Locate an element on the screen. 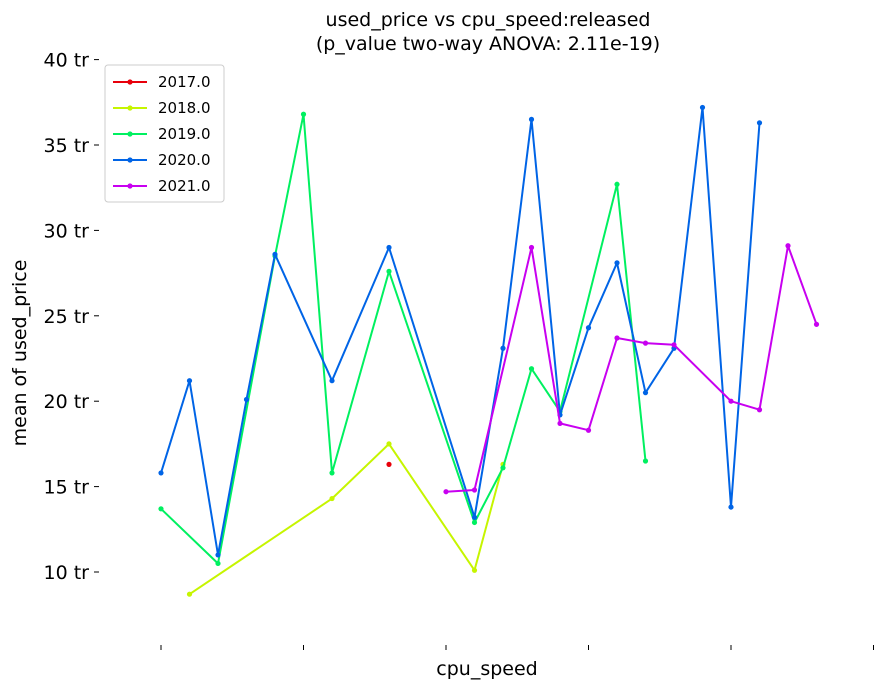  y-tick-label: 10 tr is located at coordinates (67, 573).